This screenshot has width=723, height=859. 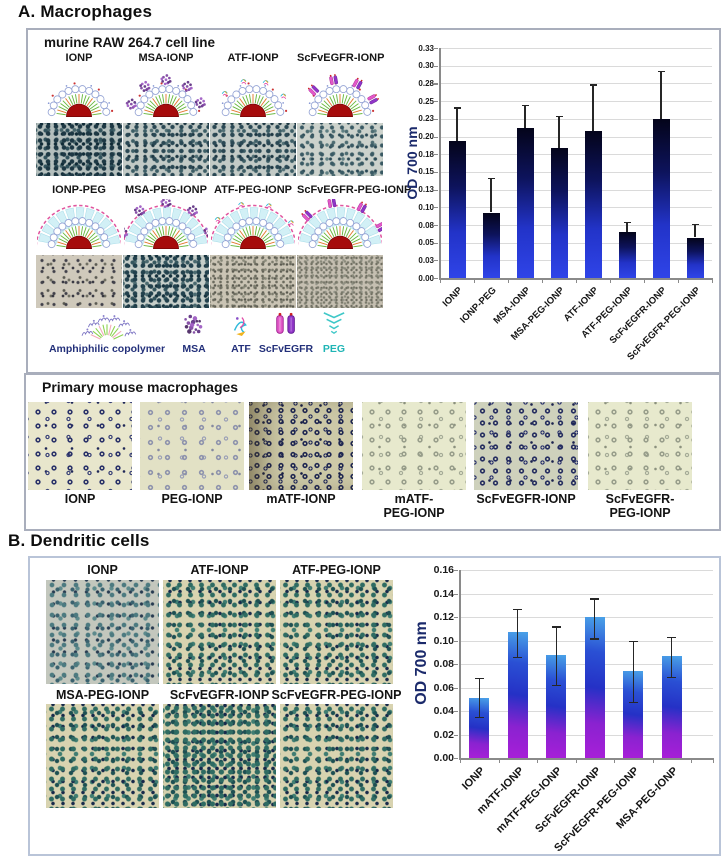 What do you see at coordinates (443, 687) in the screenshot?
I see `y-tick-label: 0.06` at bounding box center [443, 687].